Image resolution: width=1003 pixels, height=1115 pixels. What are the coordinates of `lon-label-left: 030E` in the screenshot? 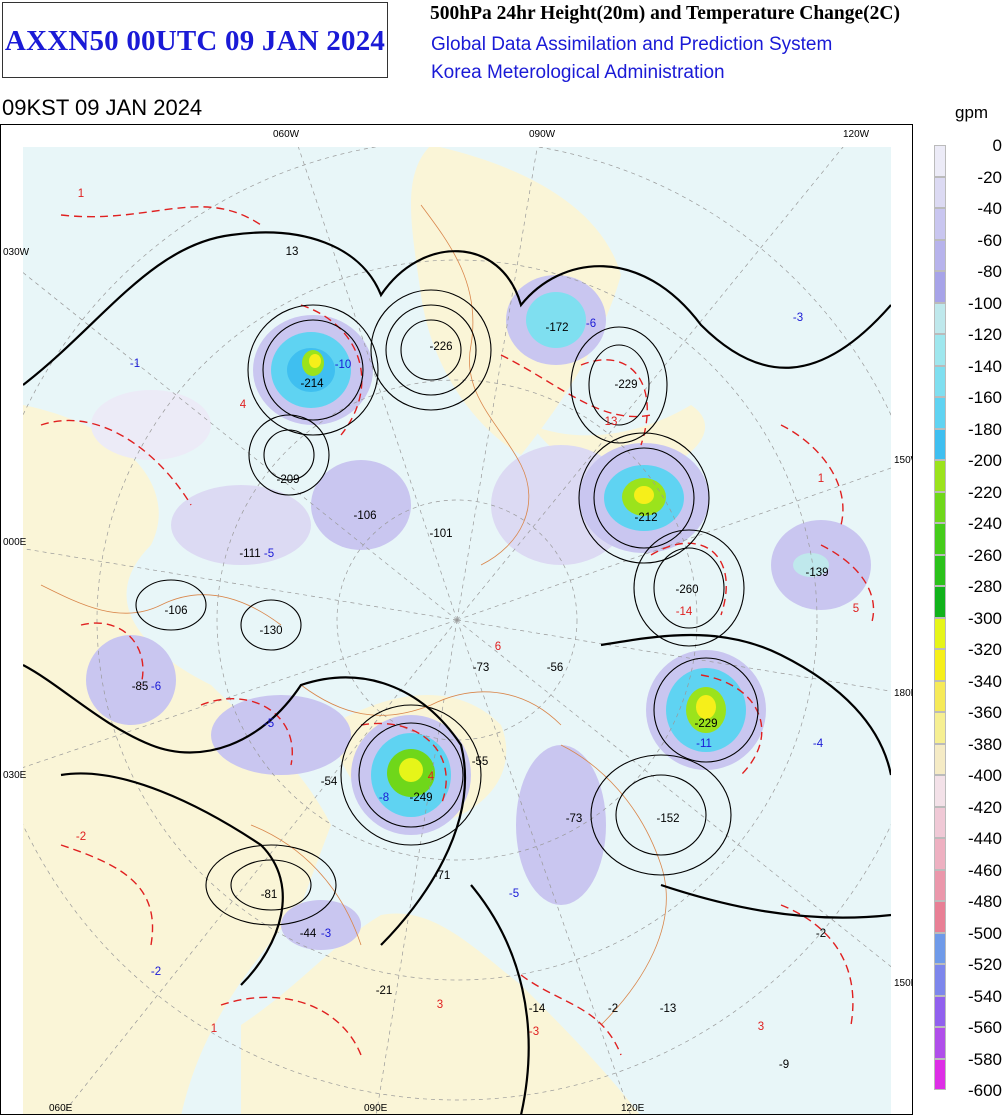 It's located at (15, 775).